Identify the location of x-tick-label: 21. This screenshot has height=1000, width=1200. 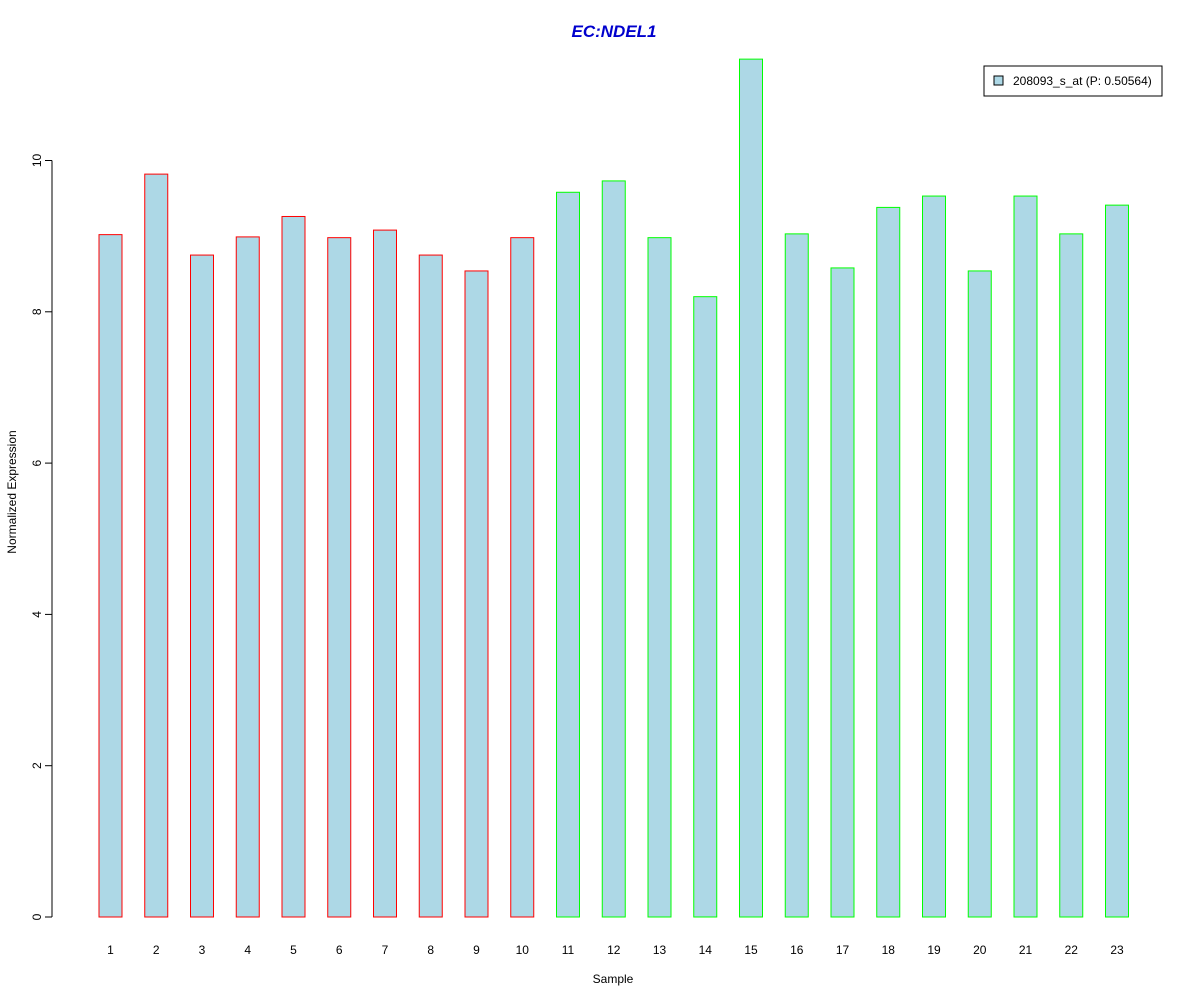
(1026, 950).